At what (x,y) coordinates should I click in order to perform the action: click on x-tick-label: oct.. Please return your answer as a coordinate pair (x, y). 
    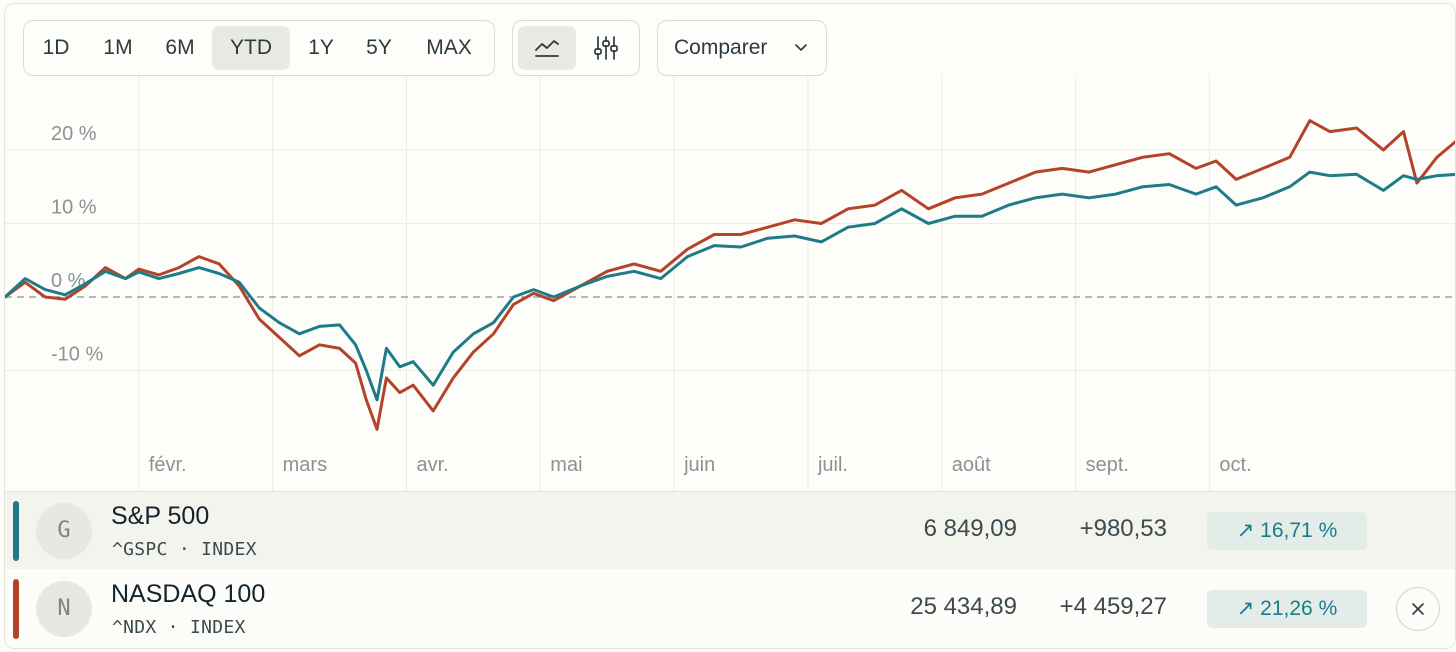
    Looking at the image, I should click on (1235, 465).